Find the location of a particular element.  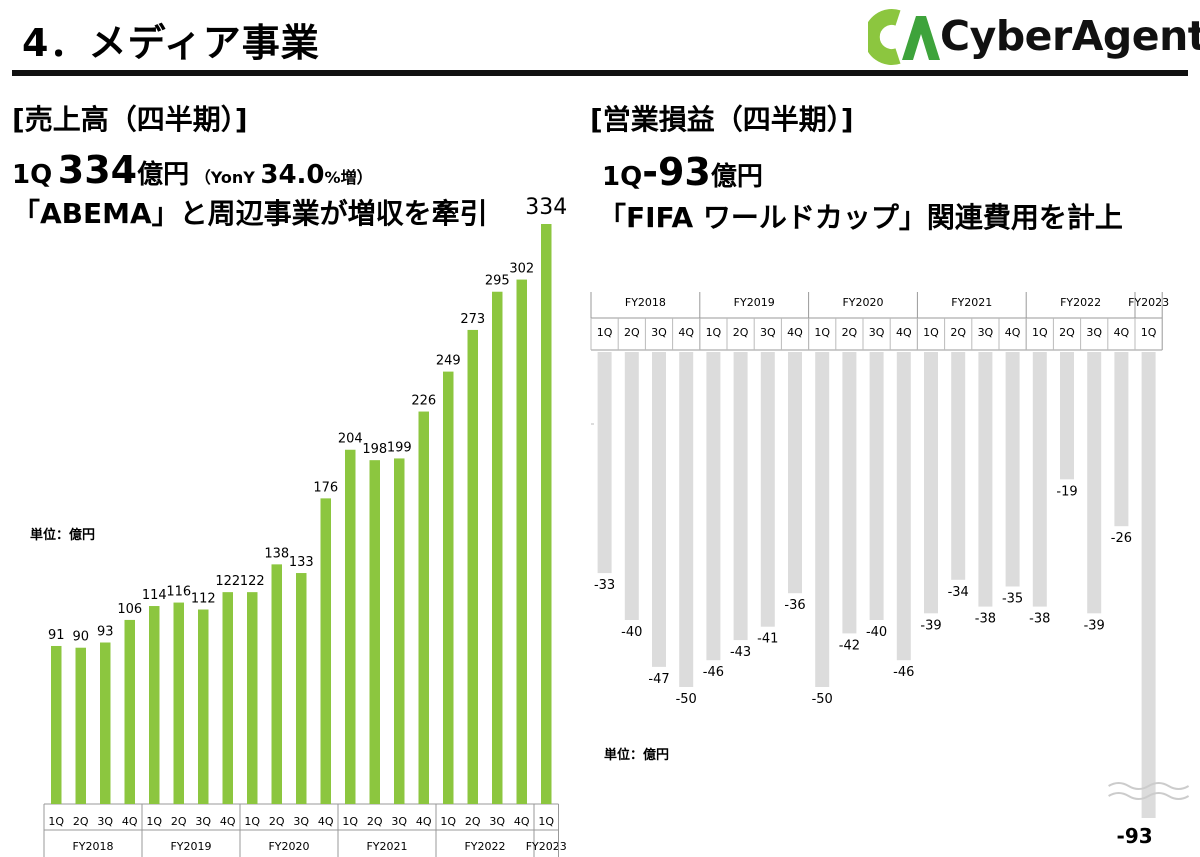

revenue-value-label: 138 is located at coordinates (276, 553).